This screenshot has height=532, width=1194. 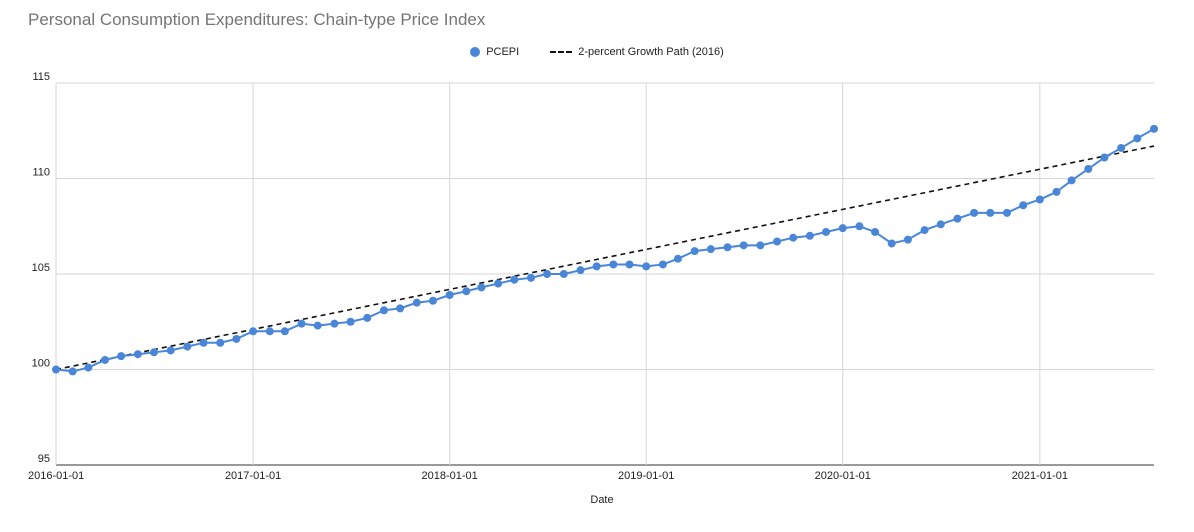 What do you see at coordinates (41, 268) in the screenshot?
I see `y-tick-label: 105` at bounding box center [41, 268].